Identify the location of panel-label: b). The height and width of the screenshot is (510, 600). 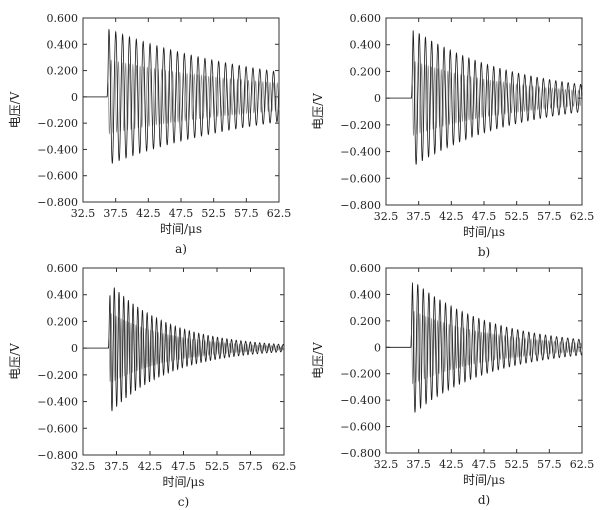
(484, 252).